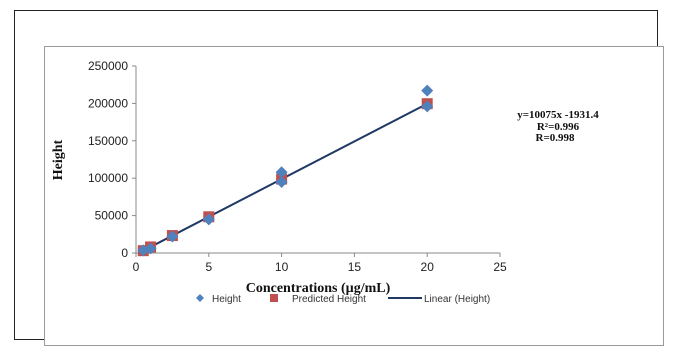 Image resolution: width=674 pixels, height=346 pixels. Describe the element at coordinates (124, 253) in the screenshot. I see `y-tick-label: 0` at that location.